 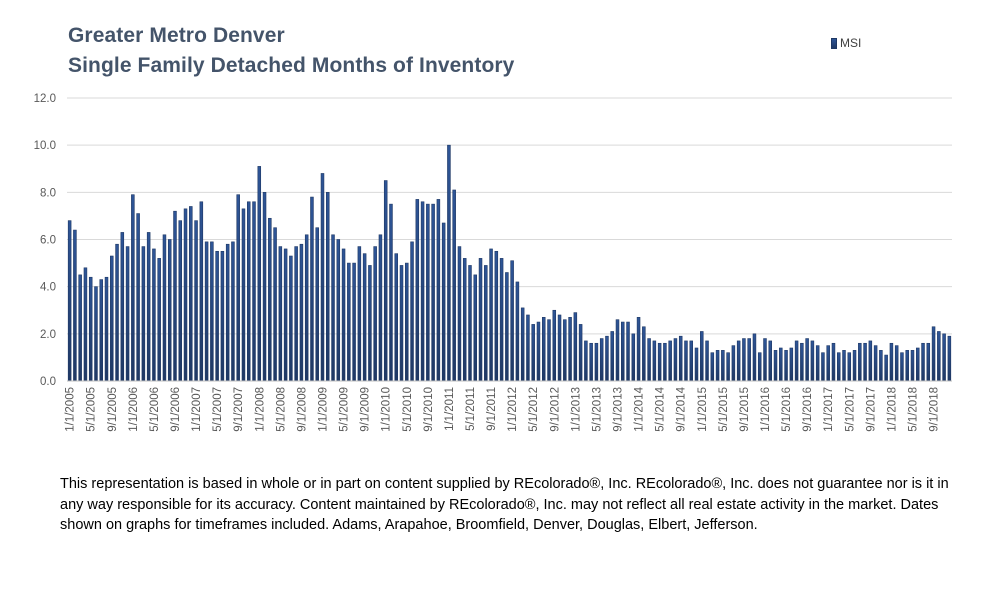 I want to click on x-tick-label: 5/1/2015, so click(x=724, y=409).